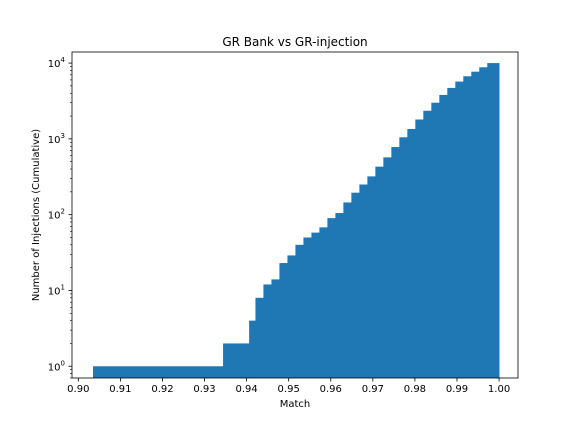 The height and width of the screenshot is (432, 576). I want to click on y-tick-exponent: 0, so click(63, 363).